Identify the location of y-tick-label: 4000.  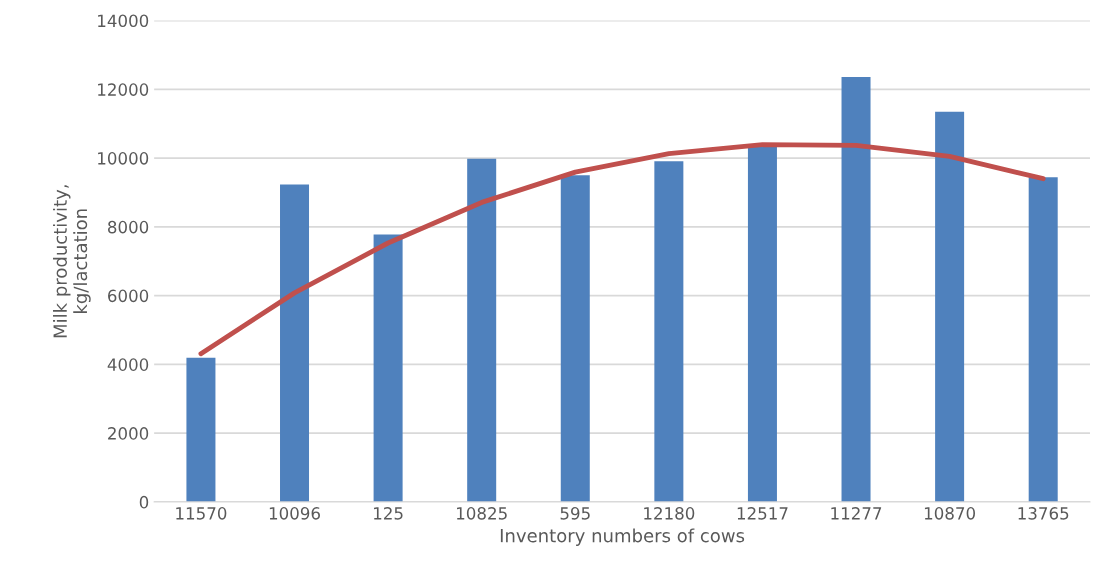
(128, 364).